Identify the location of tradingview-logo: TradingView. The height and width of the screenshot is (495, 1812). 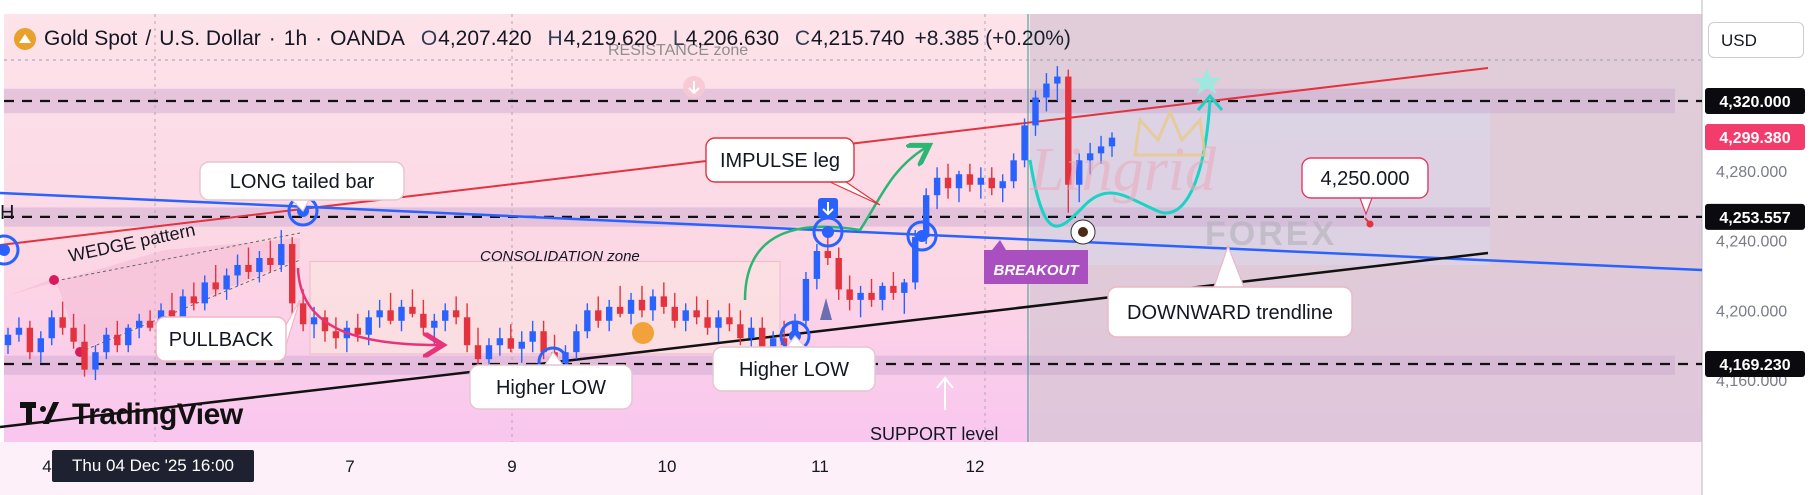
(131, 415).